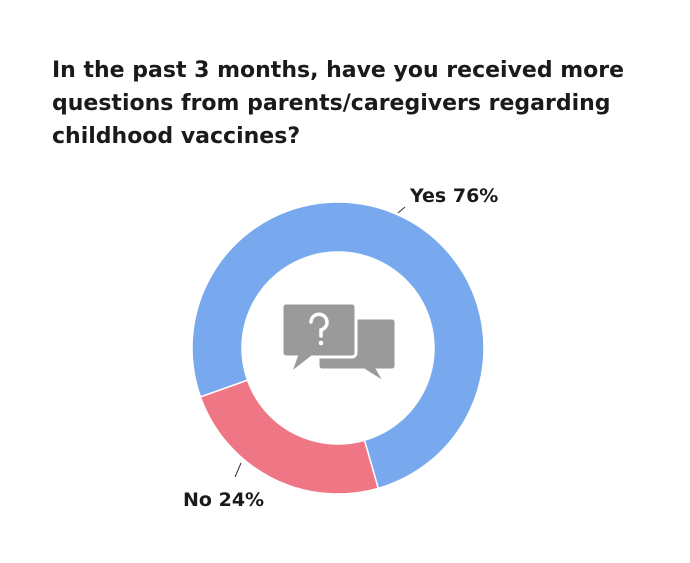 This screenshot has width=690, height=563. I want to click on category-label: No, so click(197, 500).